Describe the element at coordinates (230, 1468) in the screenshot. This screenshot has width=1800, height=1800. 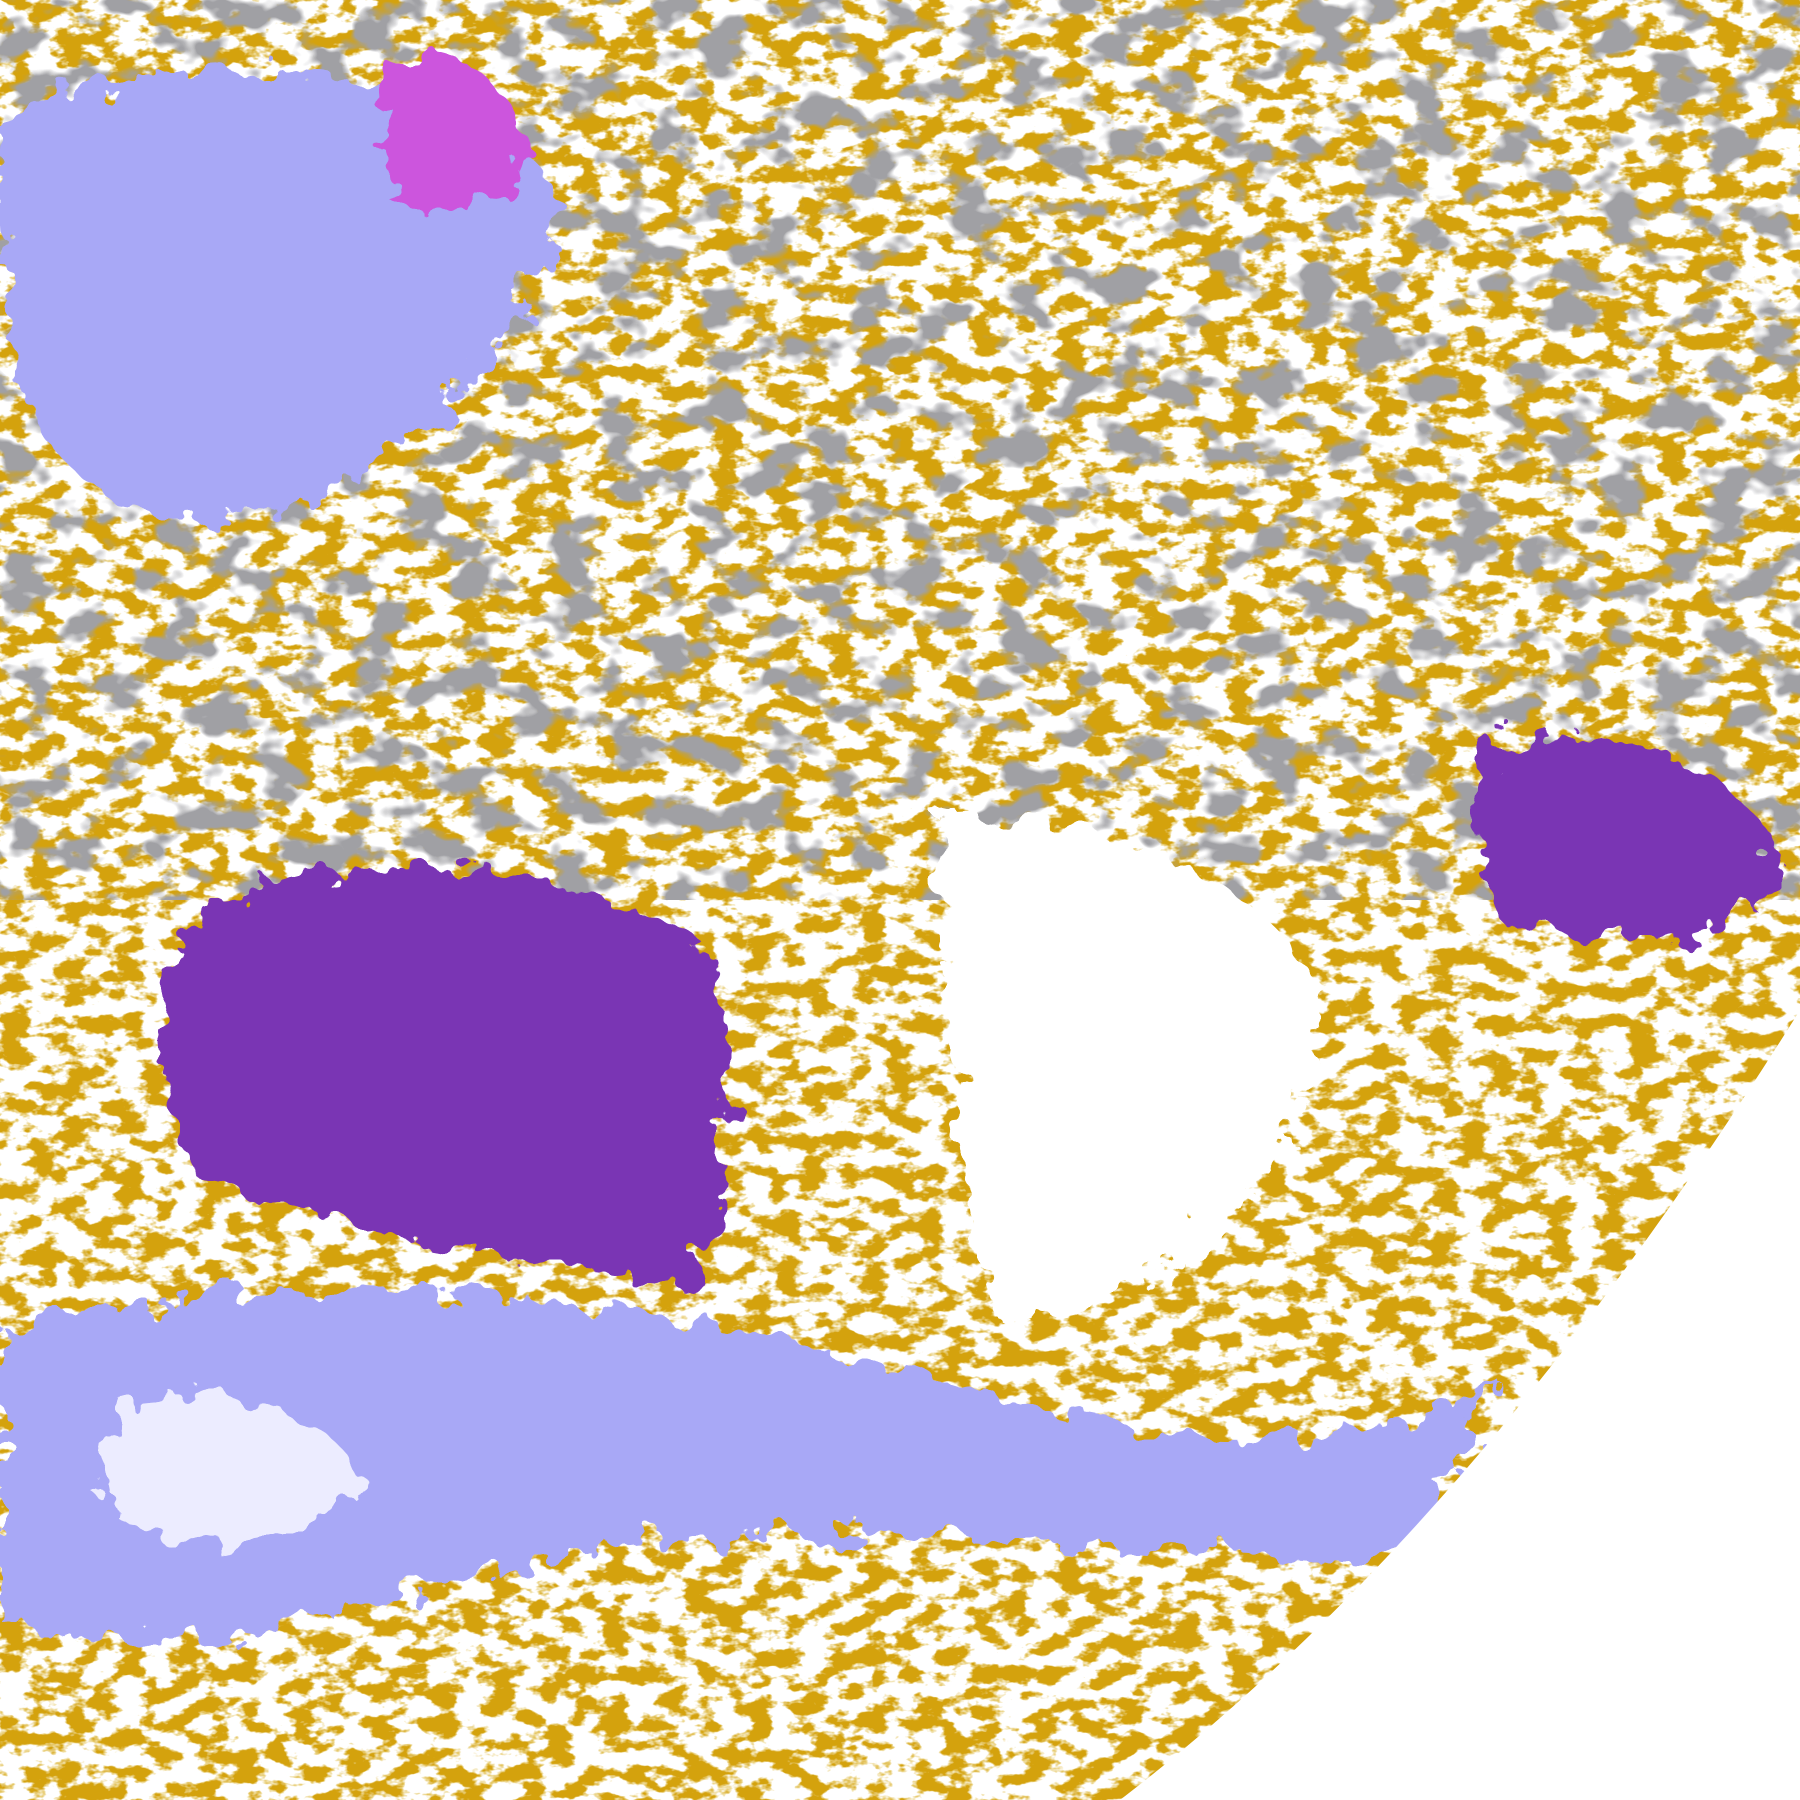
I see `cirrus-region` at that location.